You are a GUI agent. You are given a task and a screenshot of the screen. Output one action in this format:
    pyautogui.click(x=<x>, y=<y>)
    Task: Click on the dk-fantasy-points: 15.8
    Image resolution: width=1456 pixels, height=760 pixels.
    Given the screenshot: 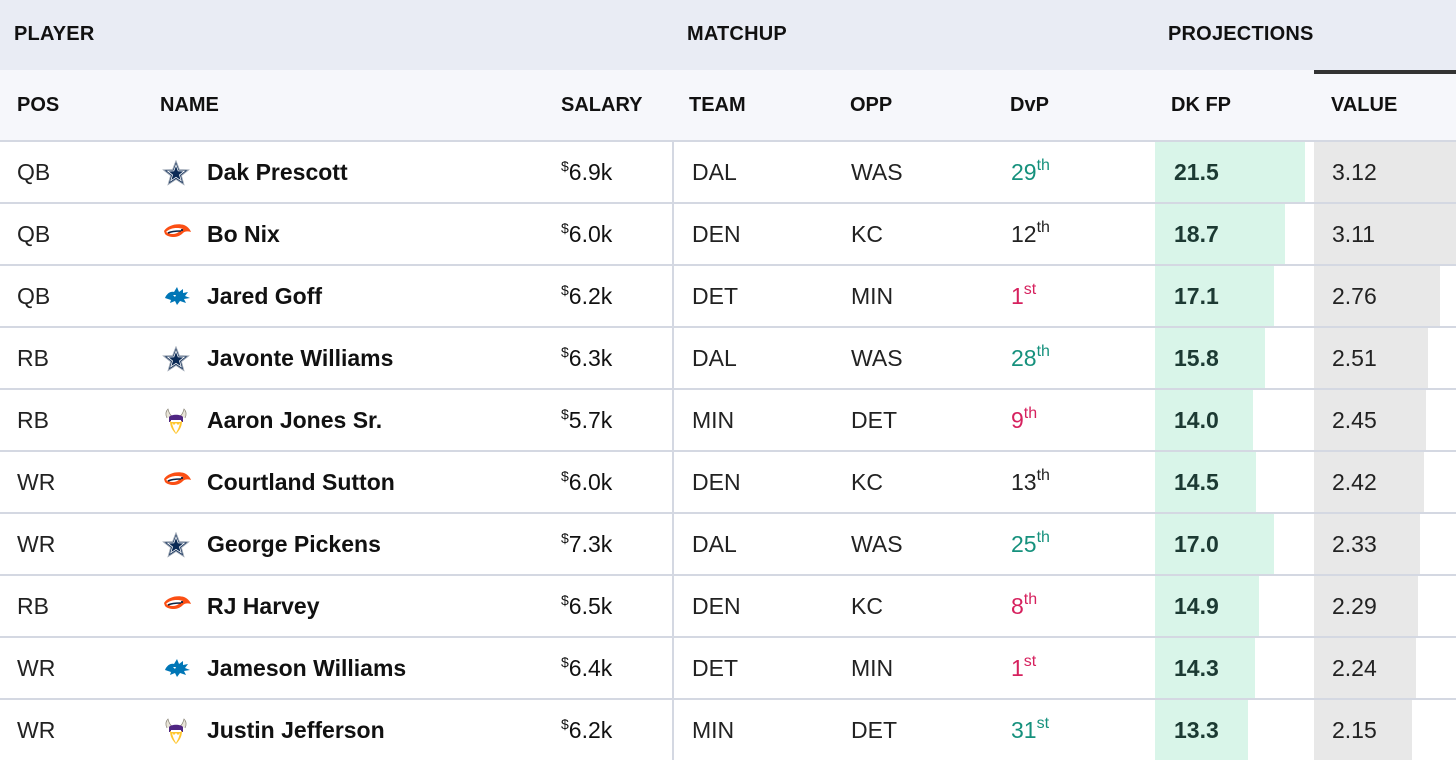 What is the action you would take?
    pyautogui.click(x=1196, y=358)
    